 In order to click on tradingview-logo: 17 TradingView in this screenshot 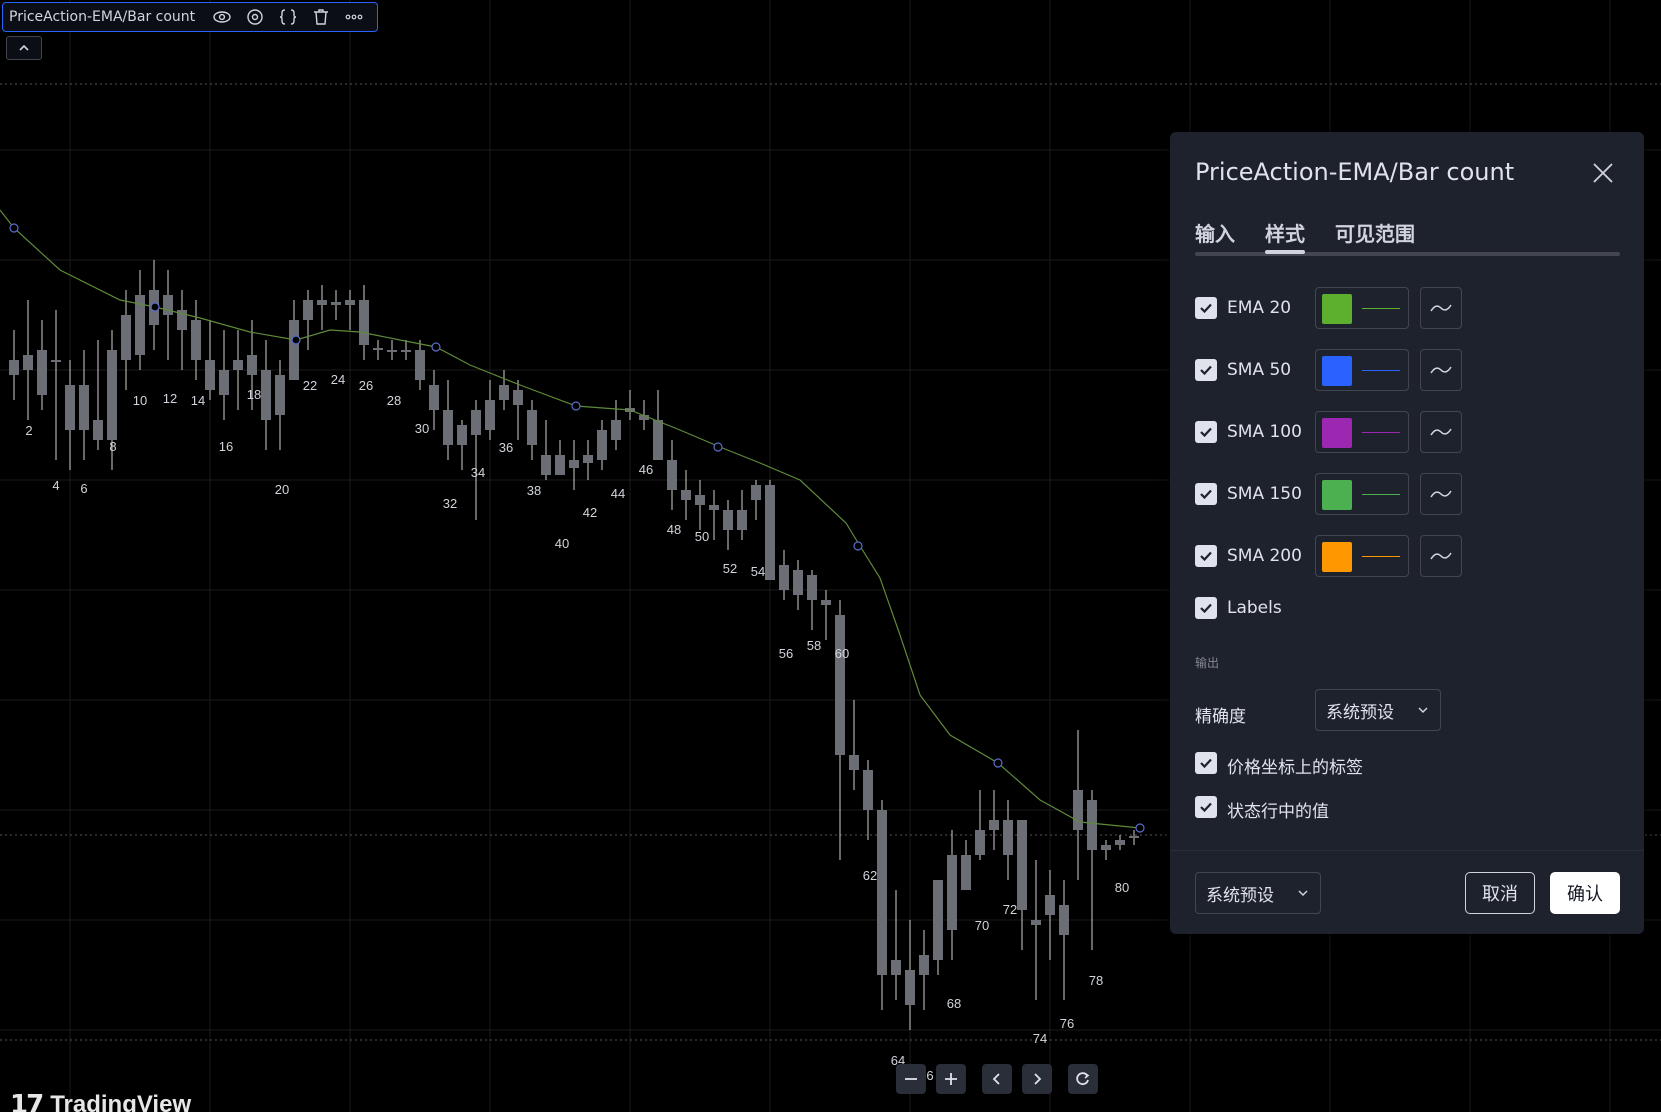, I will do `click(100, 1101)`.